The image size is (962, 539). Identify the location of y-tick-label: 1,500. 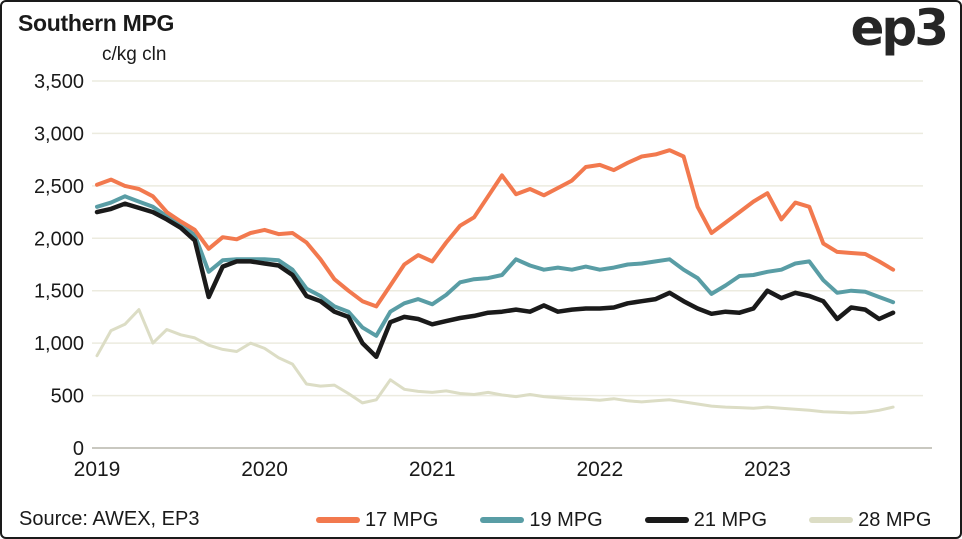
(59, 292).